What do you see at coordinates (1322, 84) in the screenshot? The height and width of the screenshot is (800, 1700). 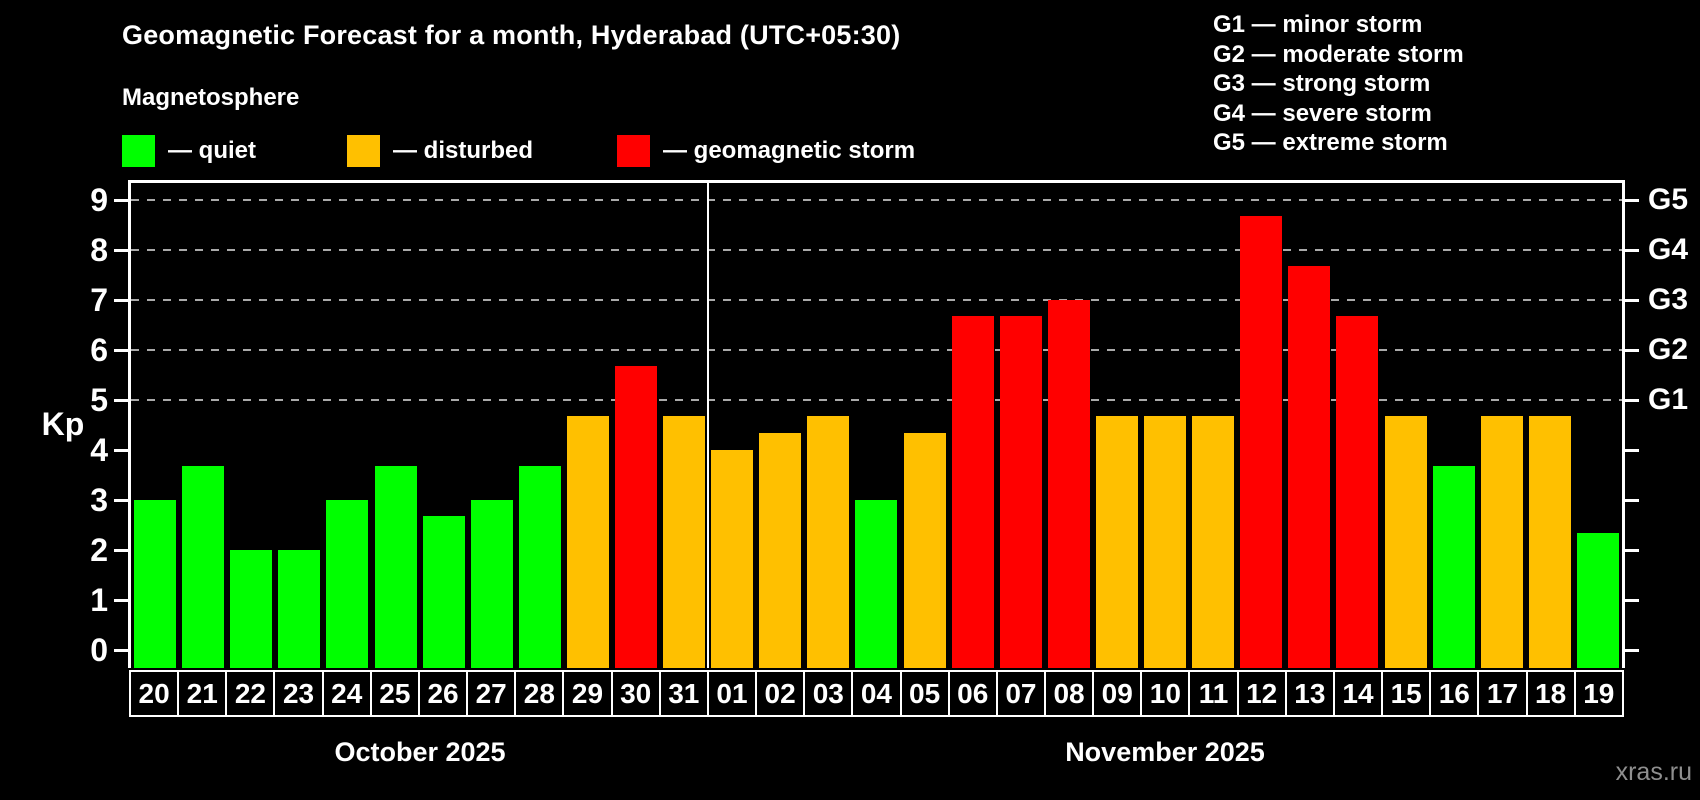 I see `g3-legend-line: G3 — strong storm` at bounding box center [1322, 84].